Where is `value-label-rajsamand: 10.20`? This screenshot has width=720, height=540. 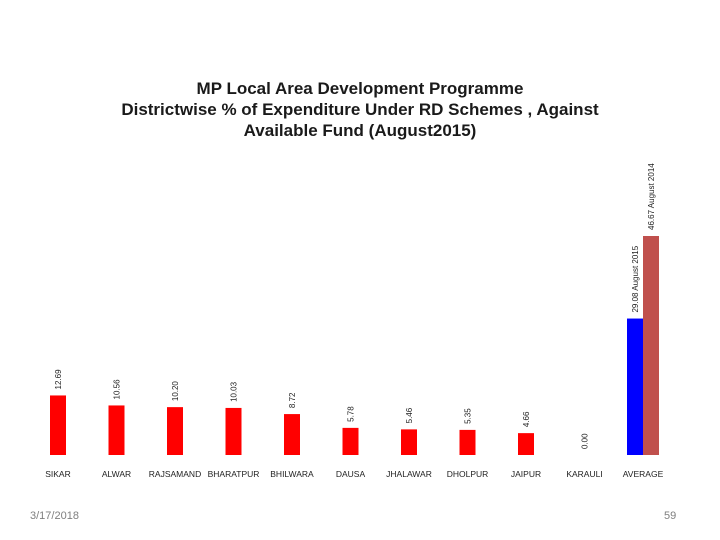 value-label-rajsamand: 10.20 is located at coordinates (175, 391).